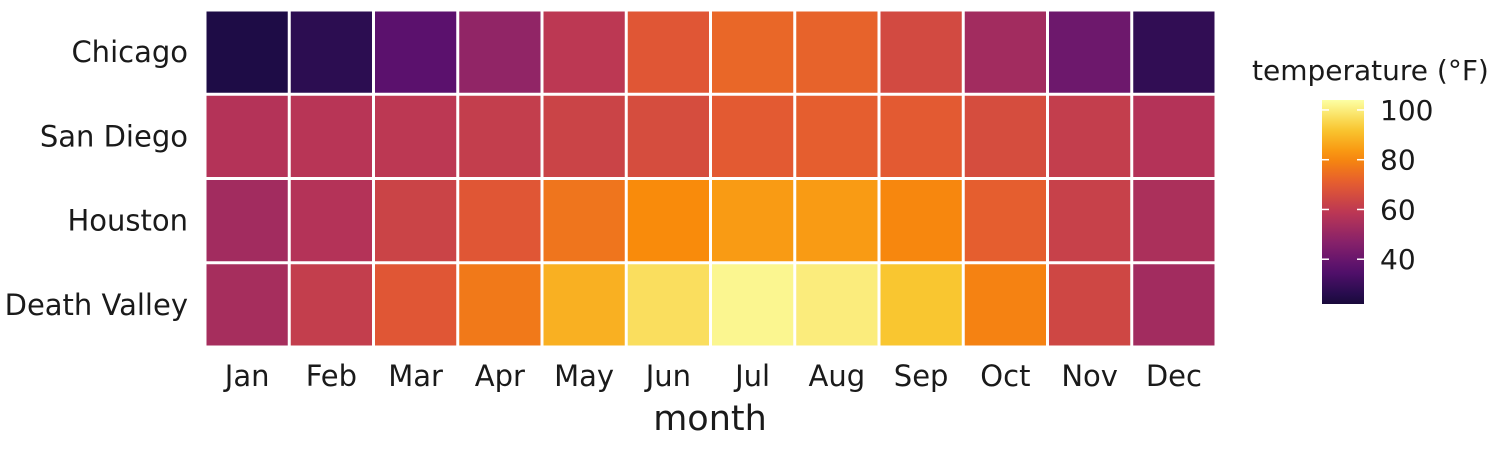 The image size is (1508, 456). Describe the element at coordinates (96, 305) in the screenshot. I see `y-tick-label: Death Valley` at that location.